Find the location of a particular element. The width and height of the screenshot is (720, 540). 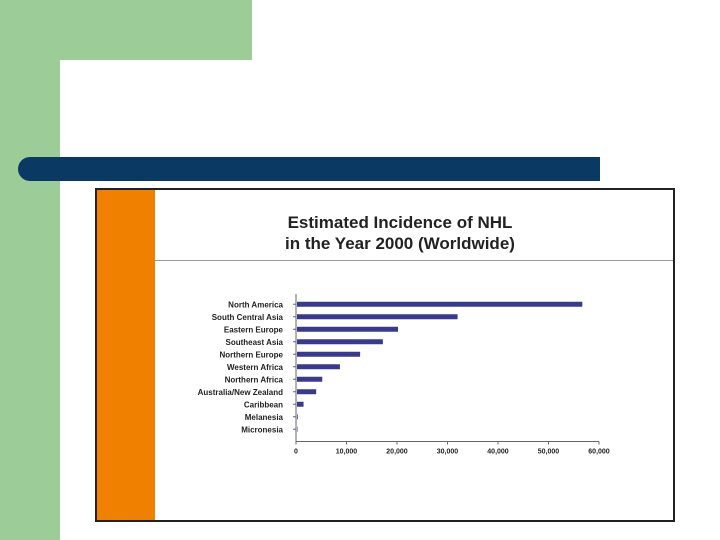

category-label: Australia/New Zealand is located at coordinates (240, 392).